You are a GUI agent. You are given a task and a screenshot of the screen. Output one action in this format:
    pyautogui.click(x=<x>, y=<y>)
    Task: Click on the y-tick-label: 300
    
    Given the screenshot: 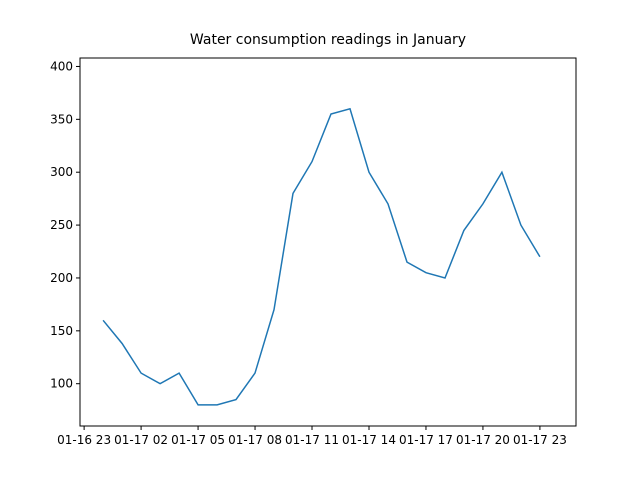 What is the action you would take?
    pyautogui.click(x=61, y=172)
    